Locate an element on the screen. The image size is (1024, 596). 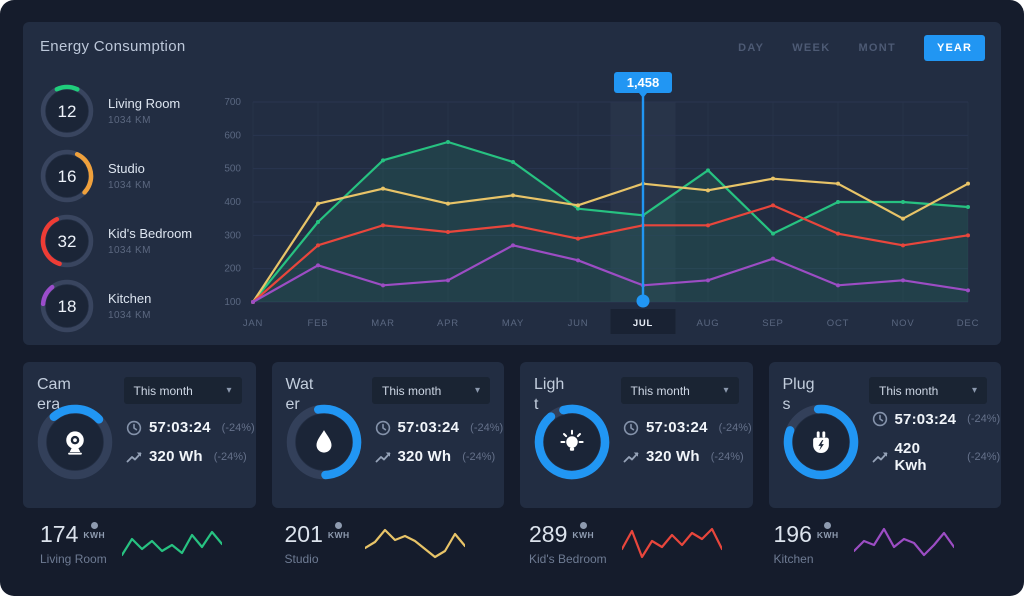
card-title: Water is located at coordinates (299, 394).